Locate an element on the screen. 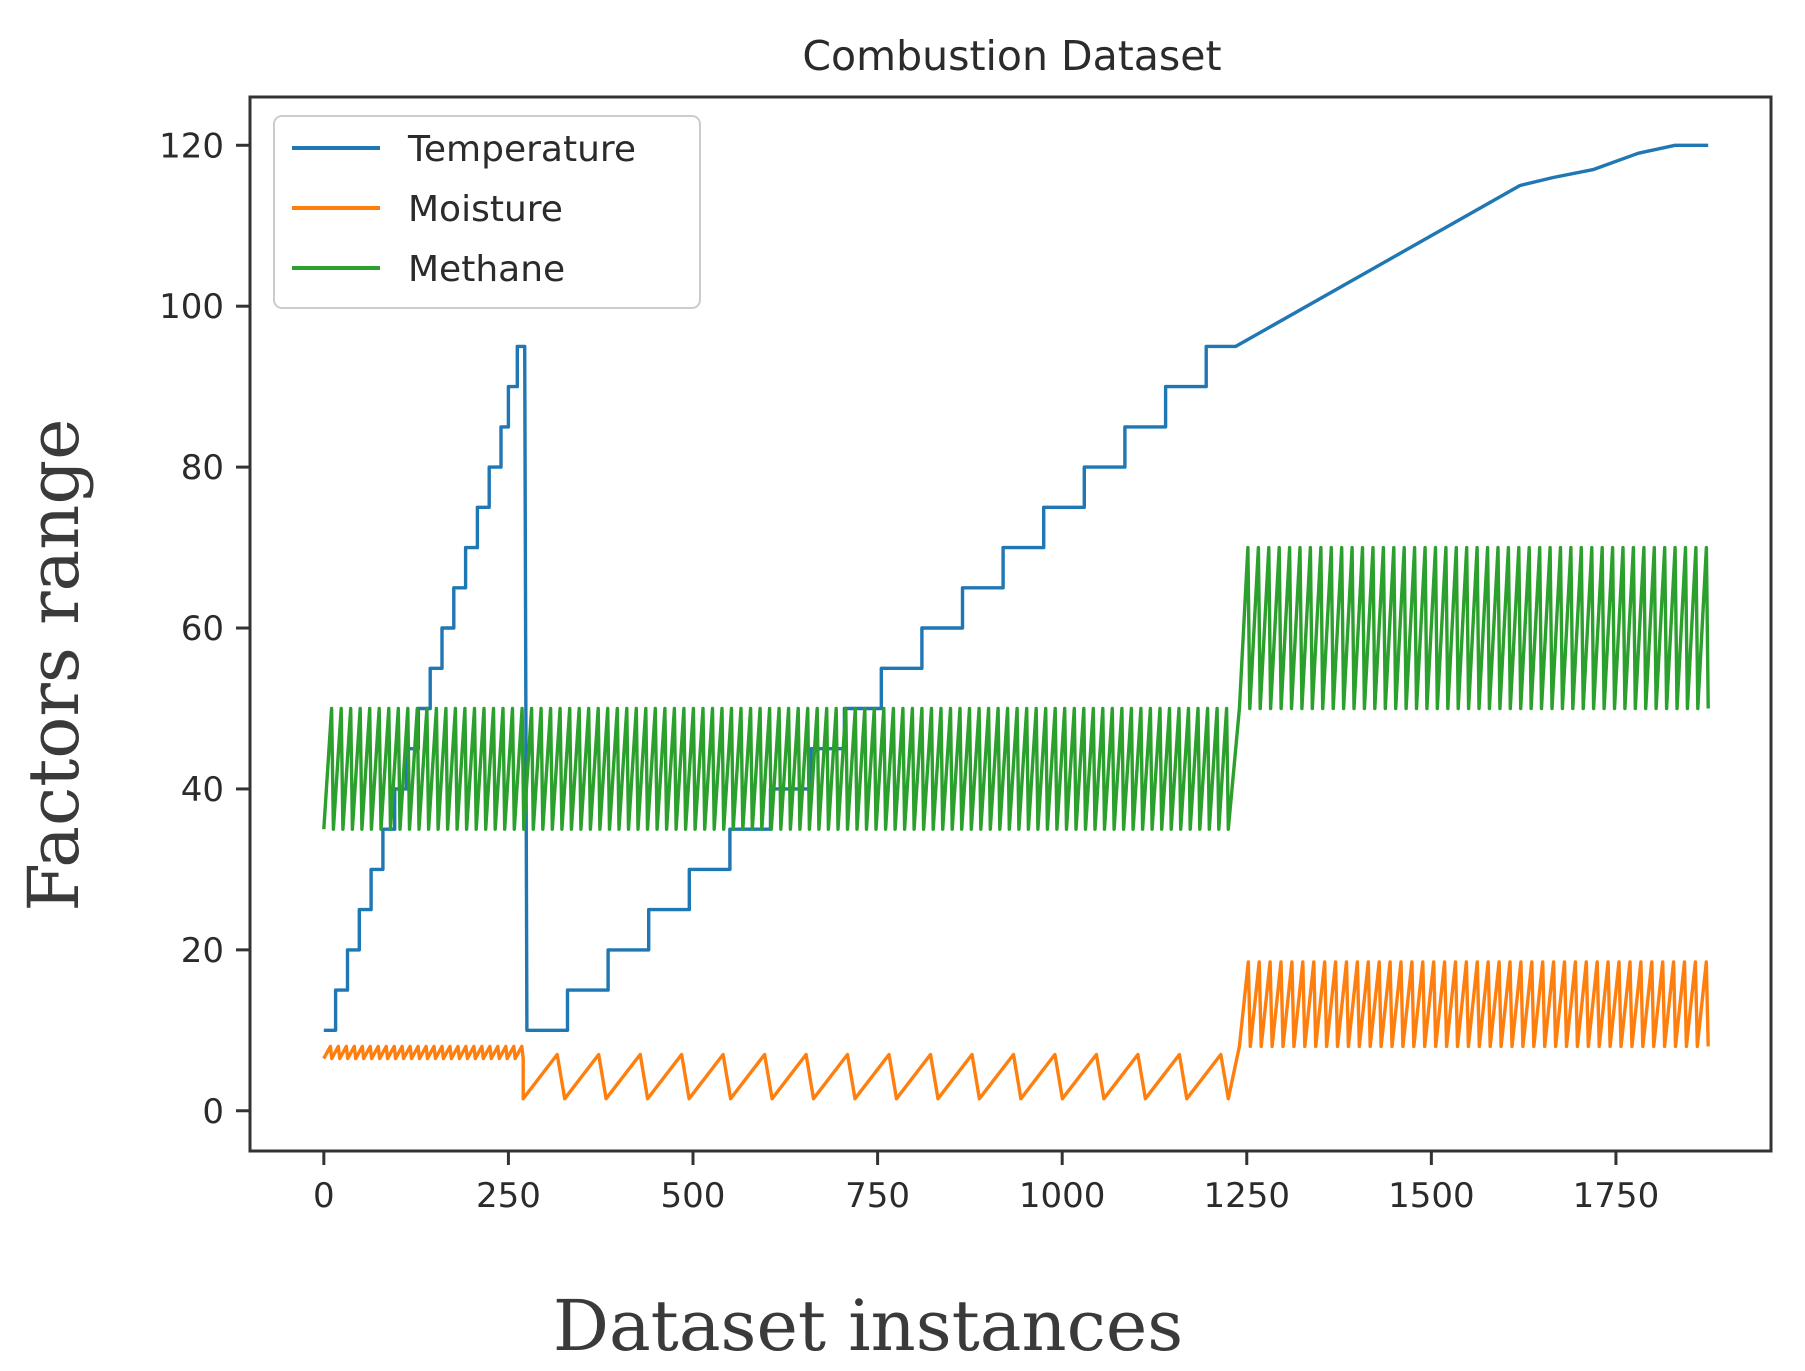 This screenshot has width=1805, height=1371. legend-entries: Temperature Moisture Methane is located at coordinates (464, 209).